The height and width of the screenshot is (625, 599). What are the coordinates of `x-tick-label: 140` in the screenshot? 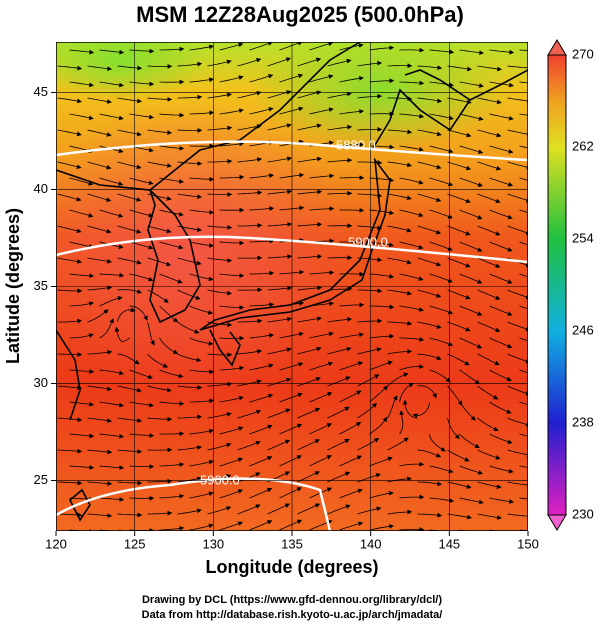 It's located at (371, 543).